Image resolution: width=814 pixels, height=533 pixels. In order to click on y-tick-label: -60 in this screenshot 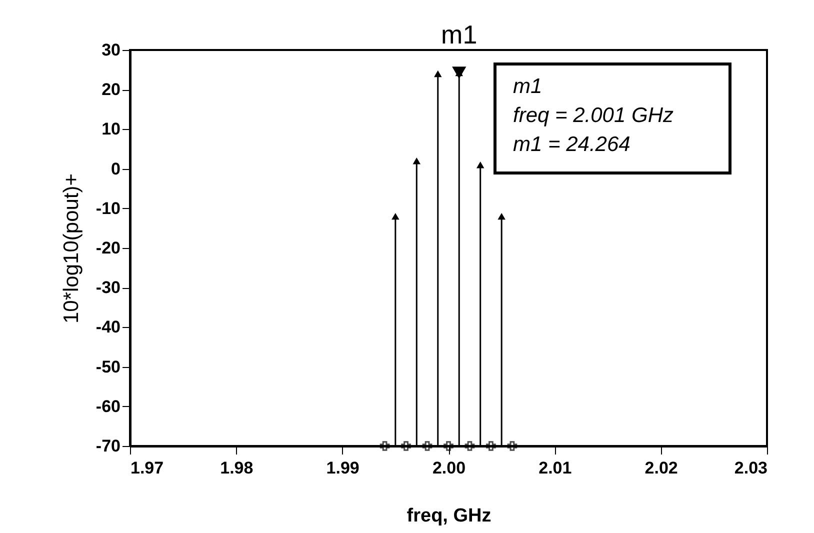, I will do `click(108, 406)`.